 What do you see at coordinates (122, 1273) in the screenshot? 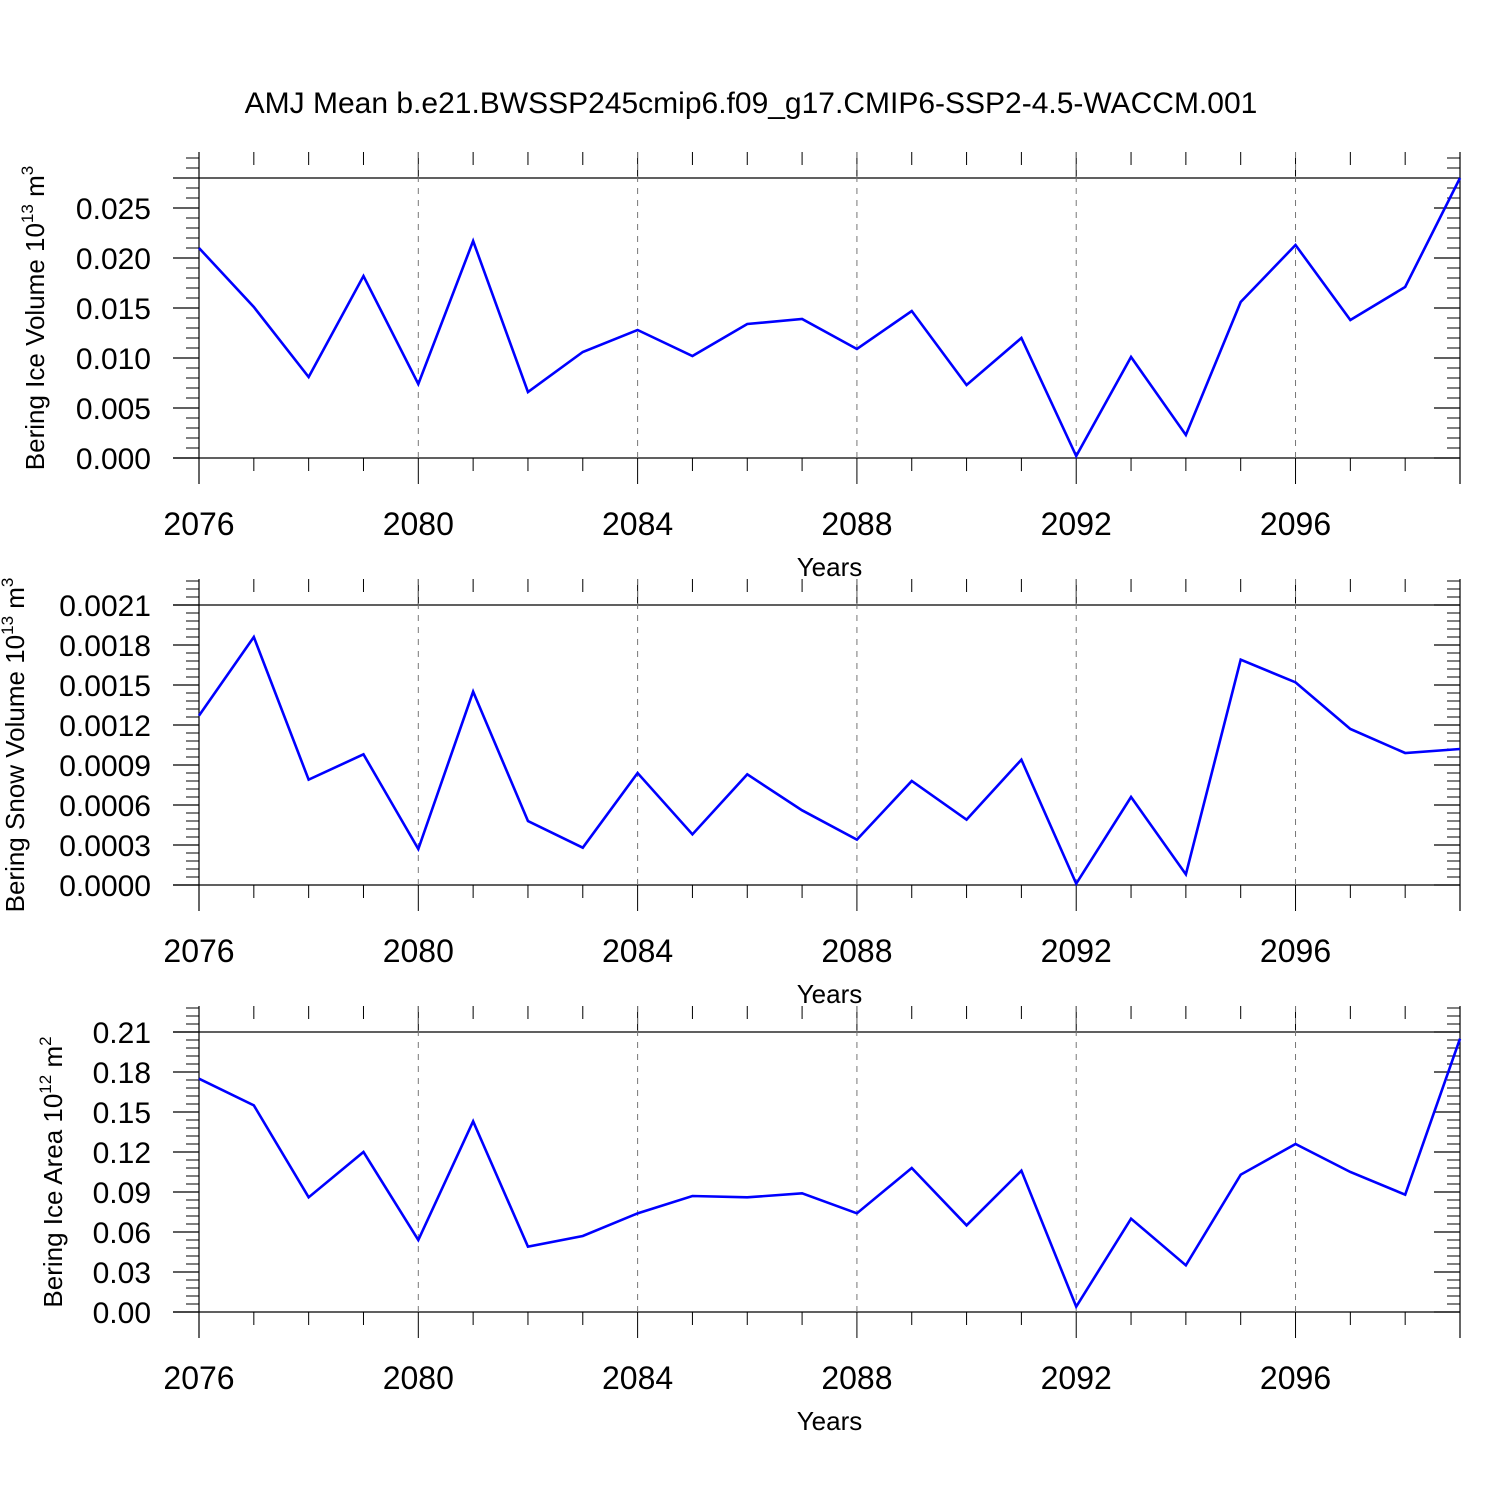
I see `y-tick-label: 0.03` at bounding box center [122, 1273].